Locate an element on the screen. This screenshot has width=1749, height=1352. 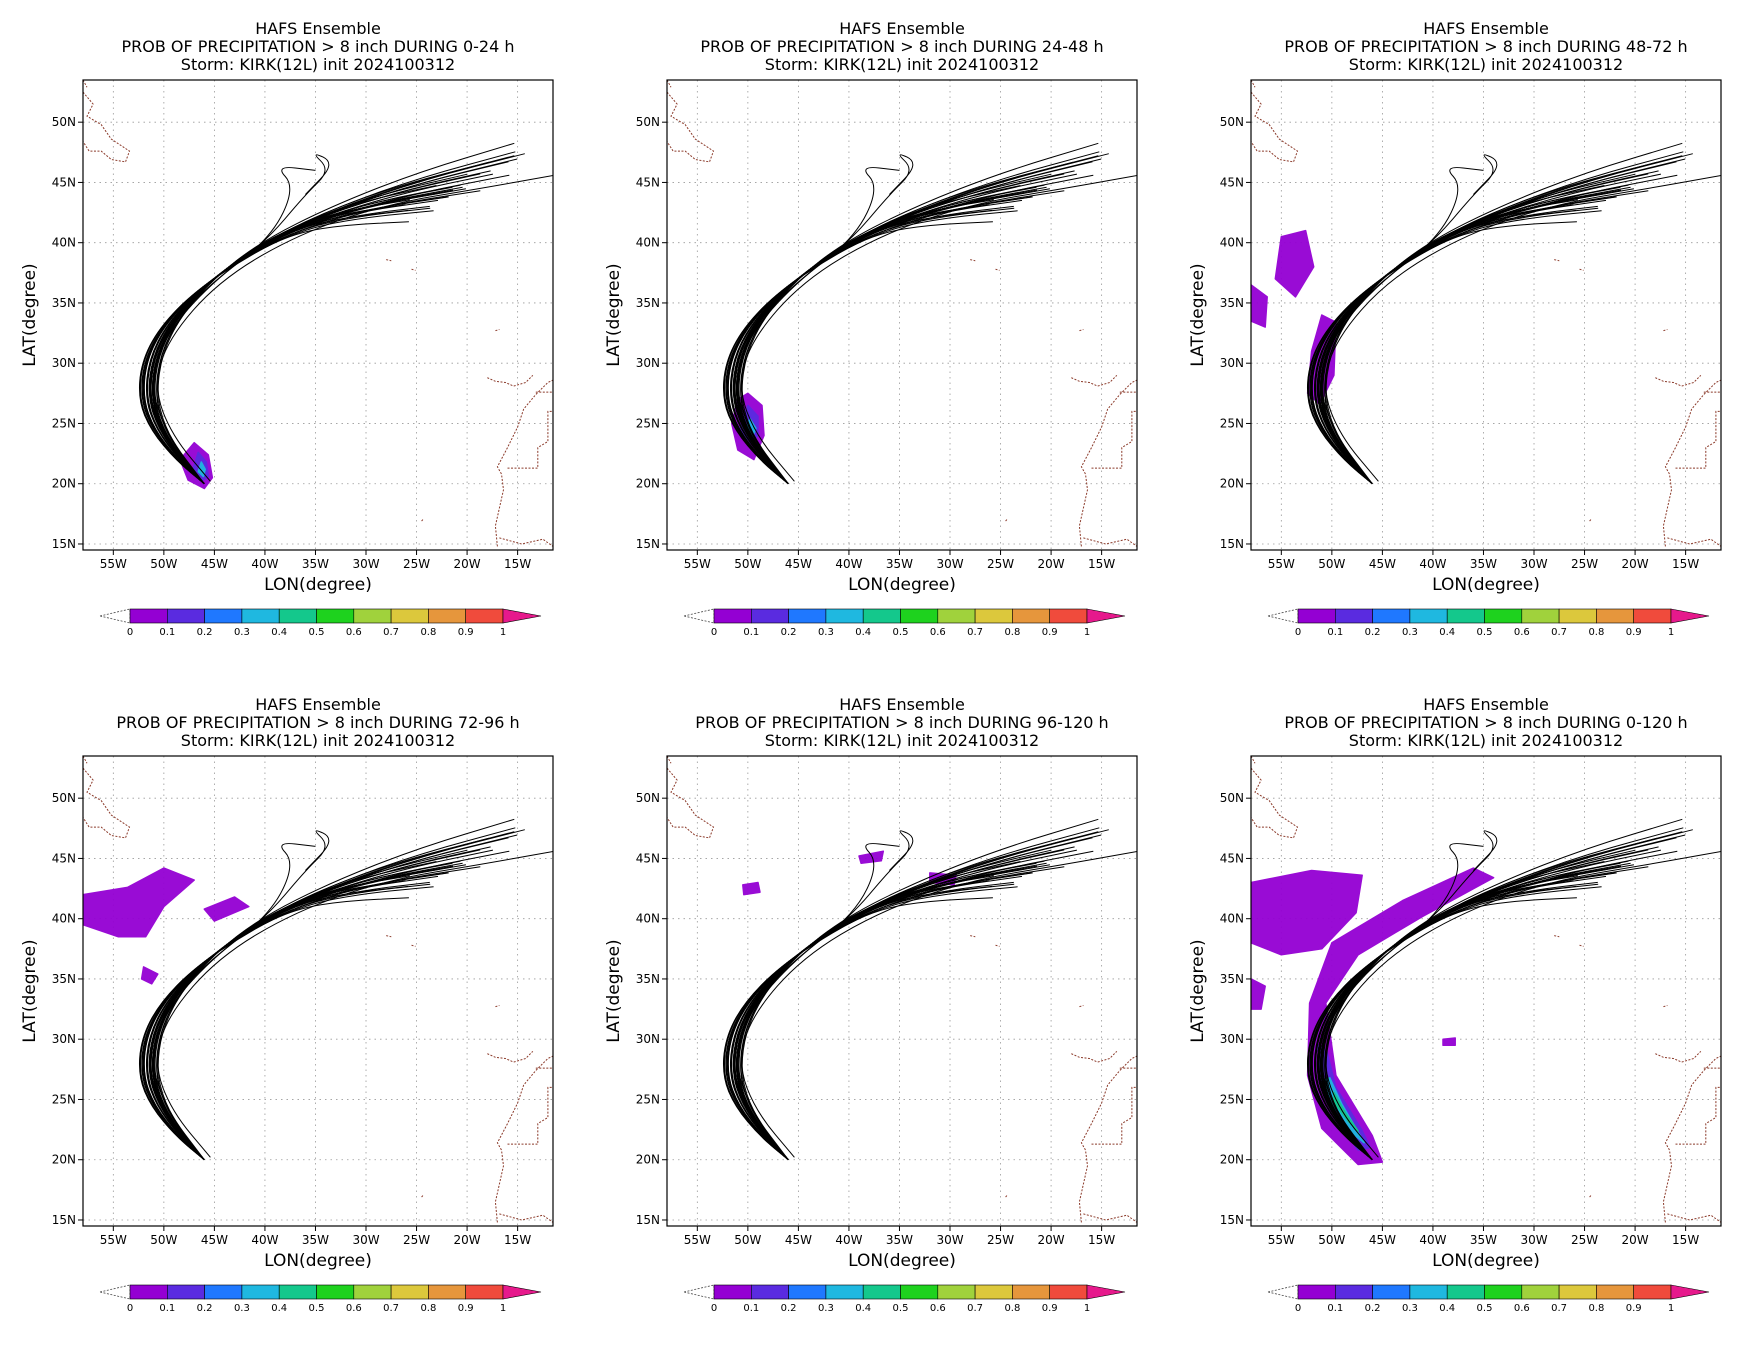
x-tick-label: 35W is located at coordinates (315, 1240).